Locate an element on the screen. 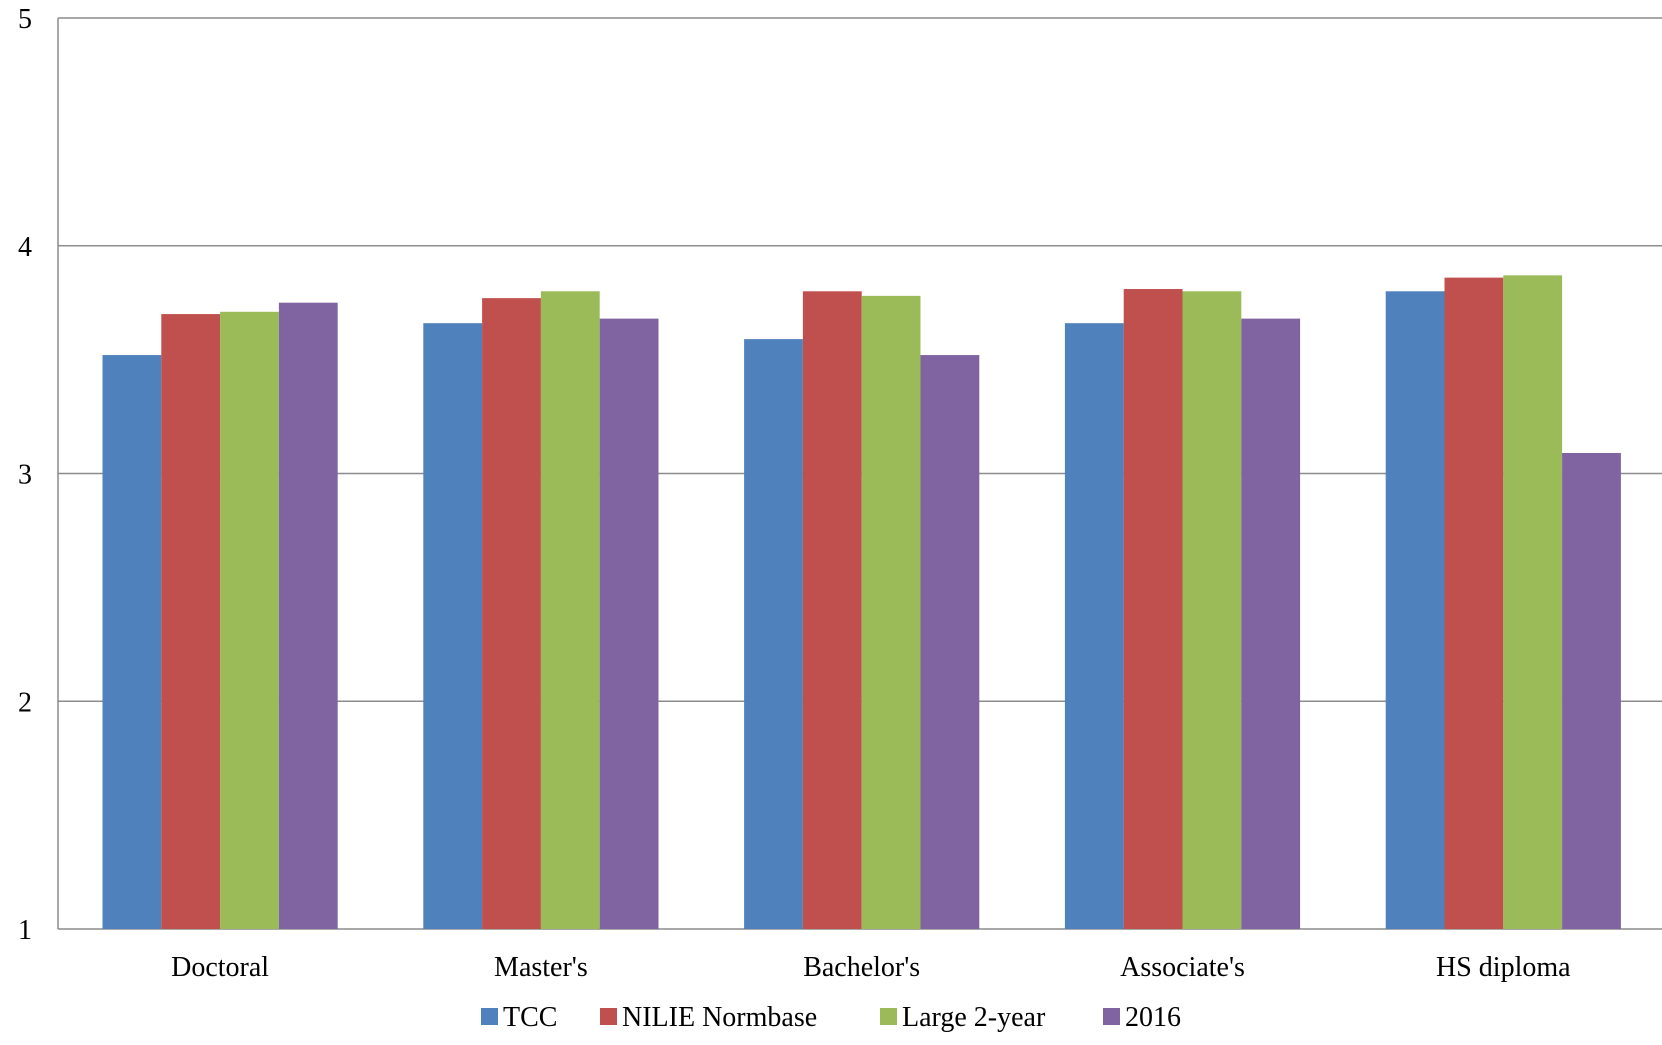 The height and width of the screenshot is (1045, 1662). legend: TCC NILIE Normbase Large 2-year 2016 is located at coordinates (831, 1017).